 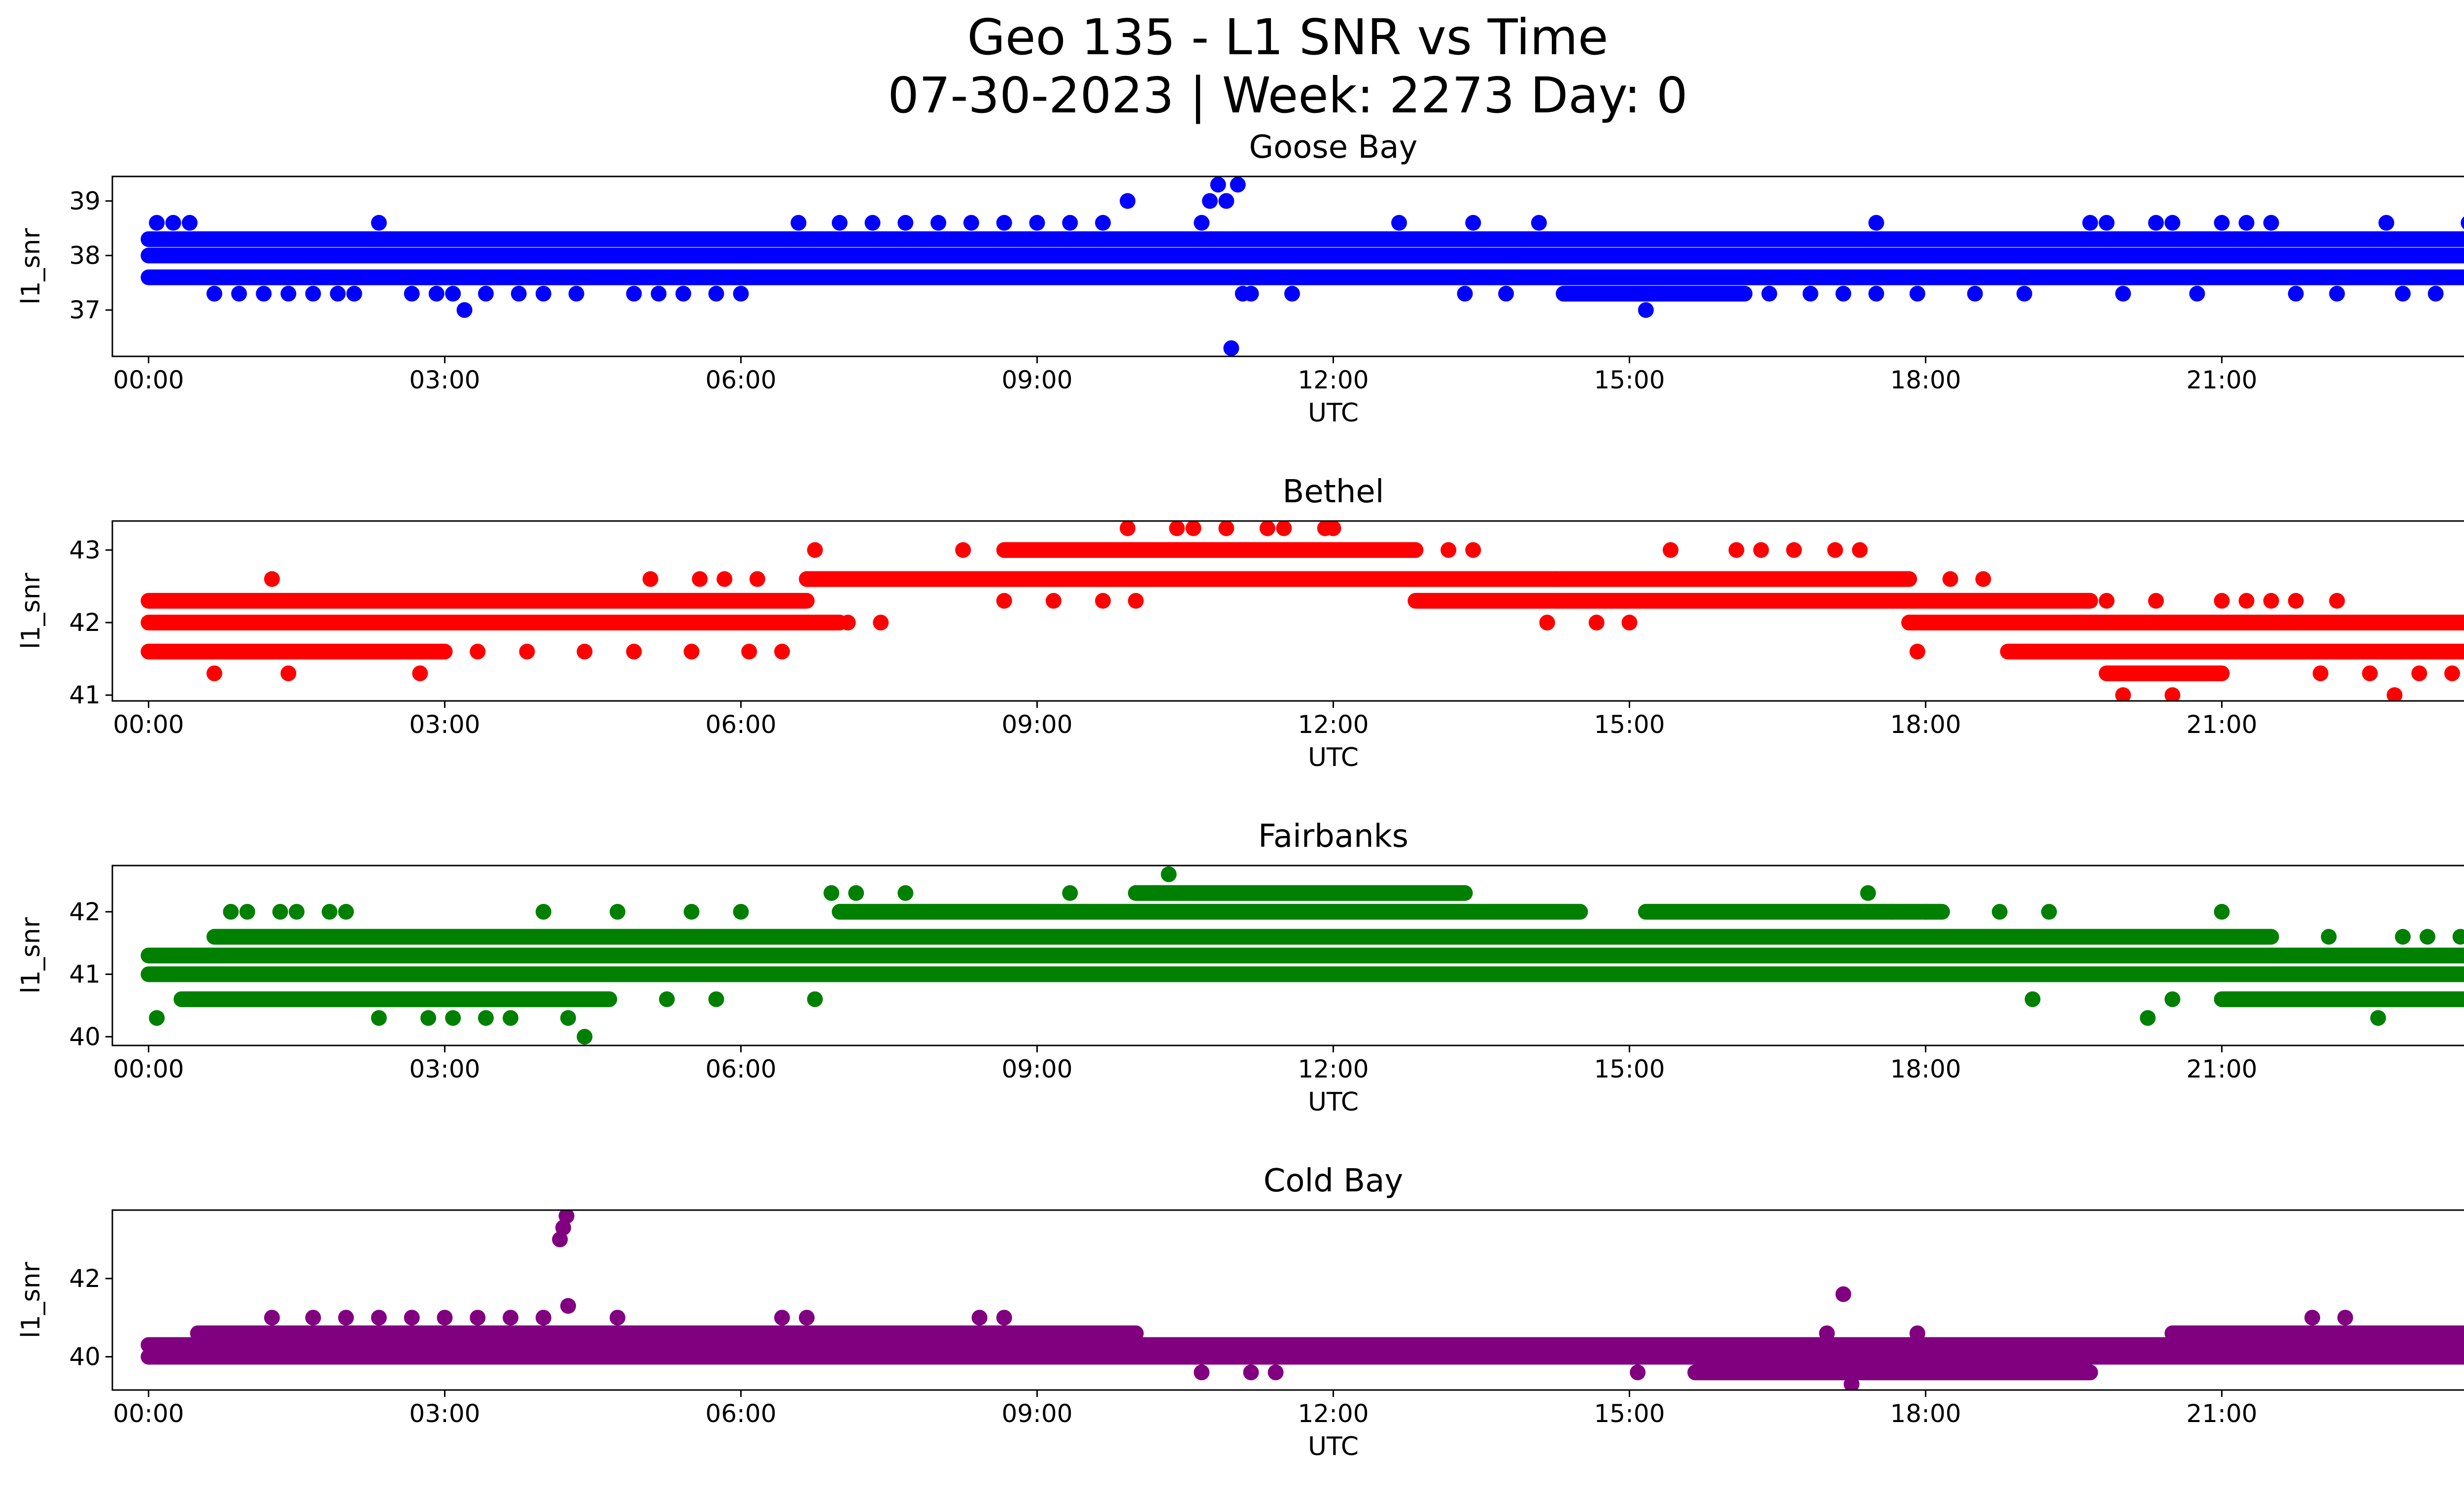 I want to click on y-tick-label: 42, so click(x=85, y=912).